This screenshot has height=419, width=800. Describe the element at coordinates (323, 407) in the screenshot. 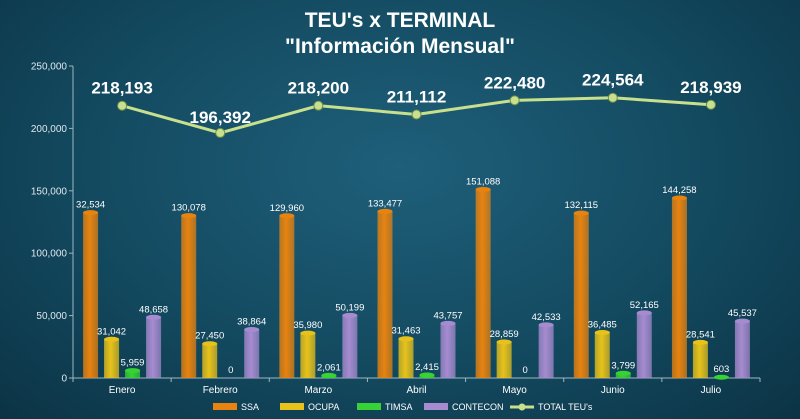

I see `legend-label: OCUPA` at that location.